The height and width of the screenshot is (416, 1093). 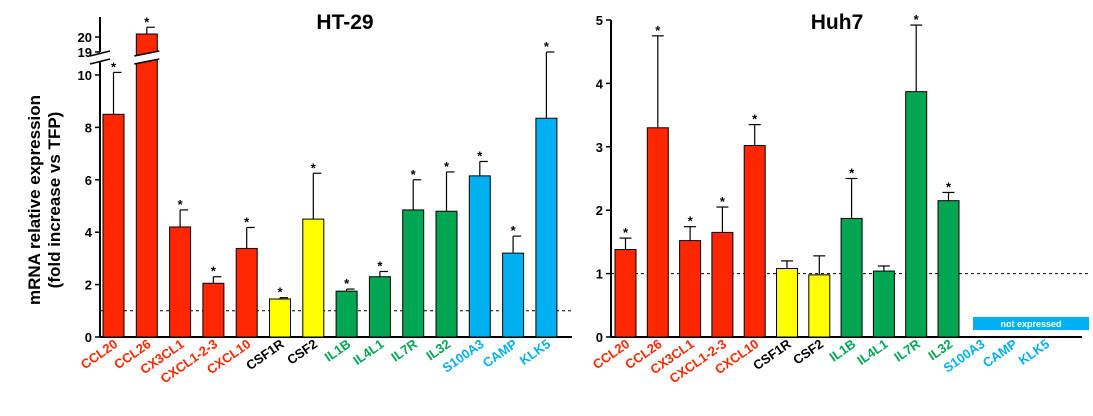 What do you see at coordinates (599, 147) in the screenshot?
I see `y-tick-label: 3` at bounding box center [599, 147].